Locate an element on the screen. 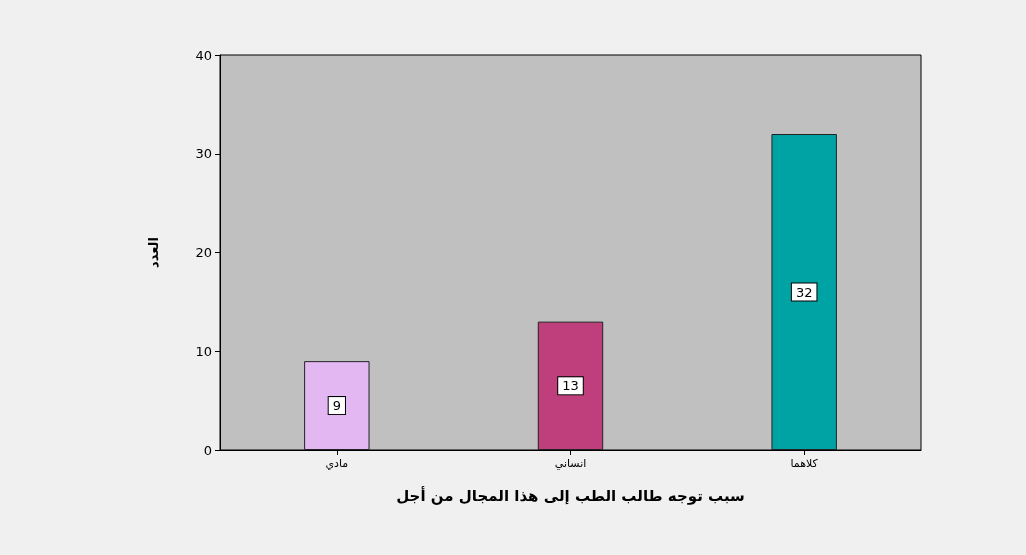 The image size is (1026, 555). y-tick-label: 0 is located at coordinates (207, 450).